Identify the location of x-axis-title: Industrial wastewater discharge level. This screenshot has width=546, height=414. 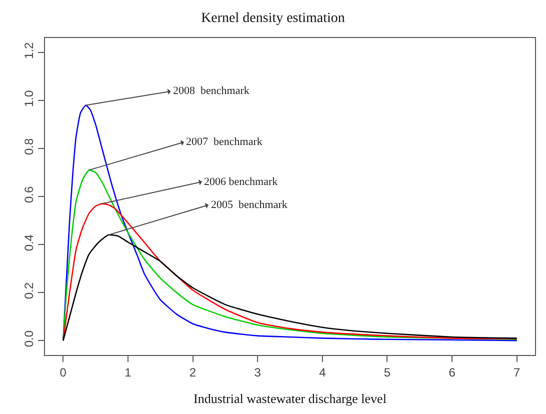
(290, 398).